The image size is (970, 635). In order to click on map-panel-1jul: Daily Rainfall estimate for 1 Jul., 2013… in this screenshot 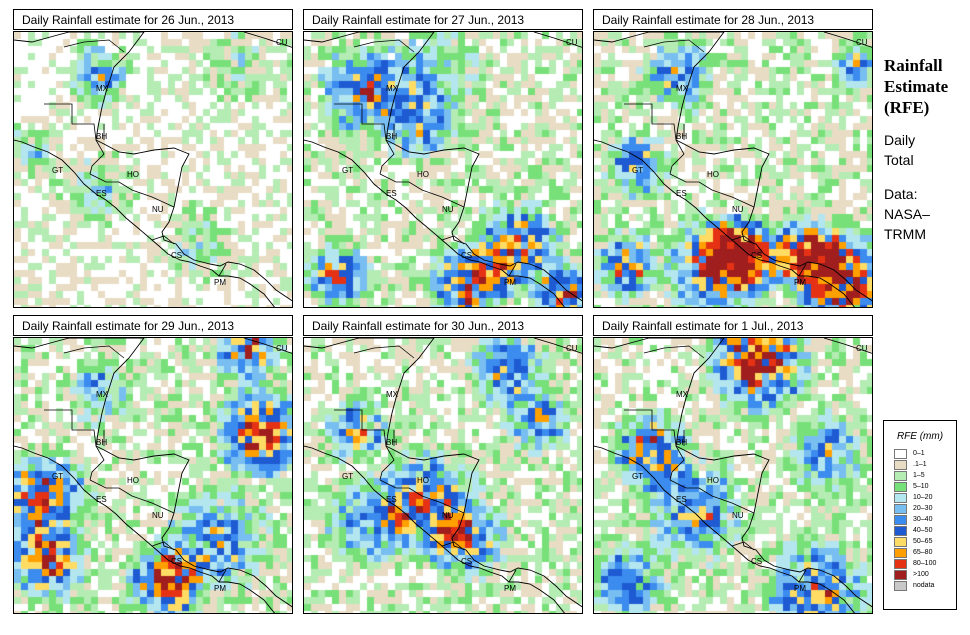, I will do `click(734, 465)`.